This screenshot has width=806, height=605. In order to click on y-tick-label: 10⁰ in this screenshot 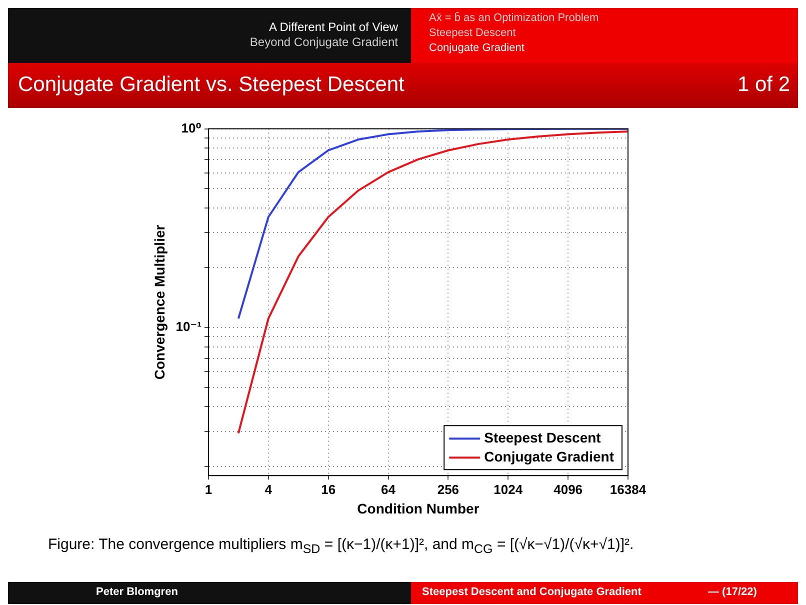, I will do `click(191, 128)`.